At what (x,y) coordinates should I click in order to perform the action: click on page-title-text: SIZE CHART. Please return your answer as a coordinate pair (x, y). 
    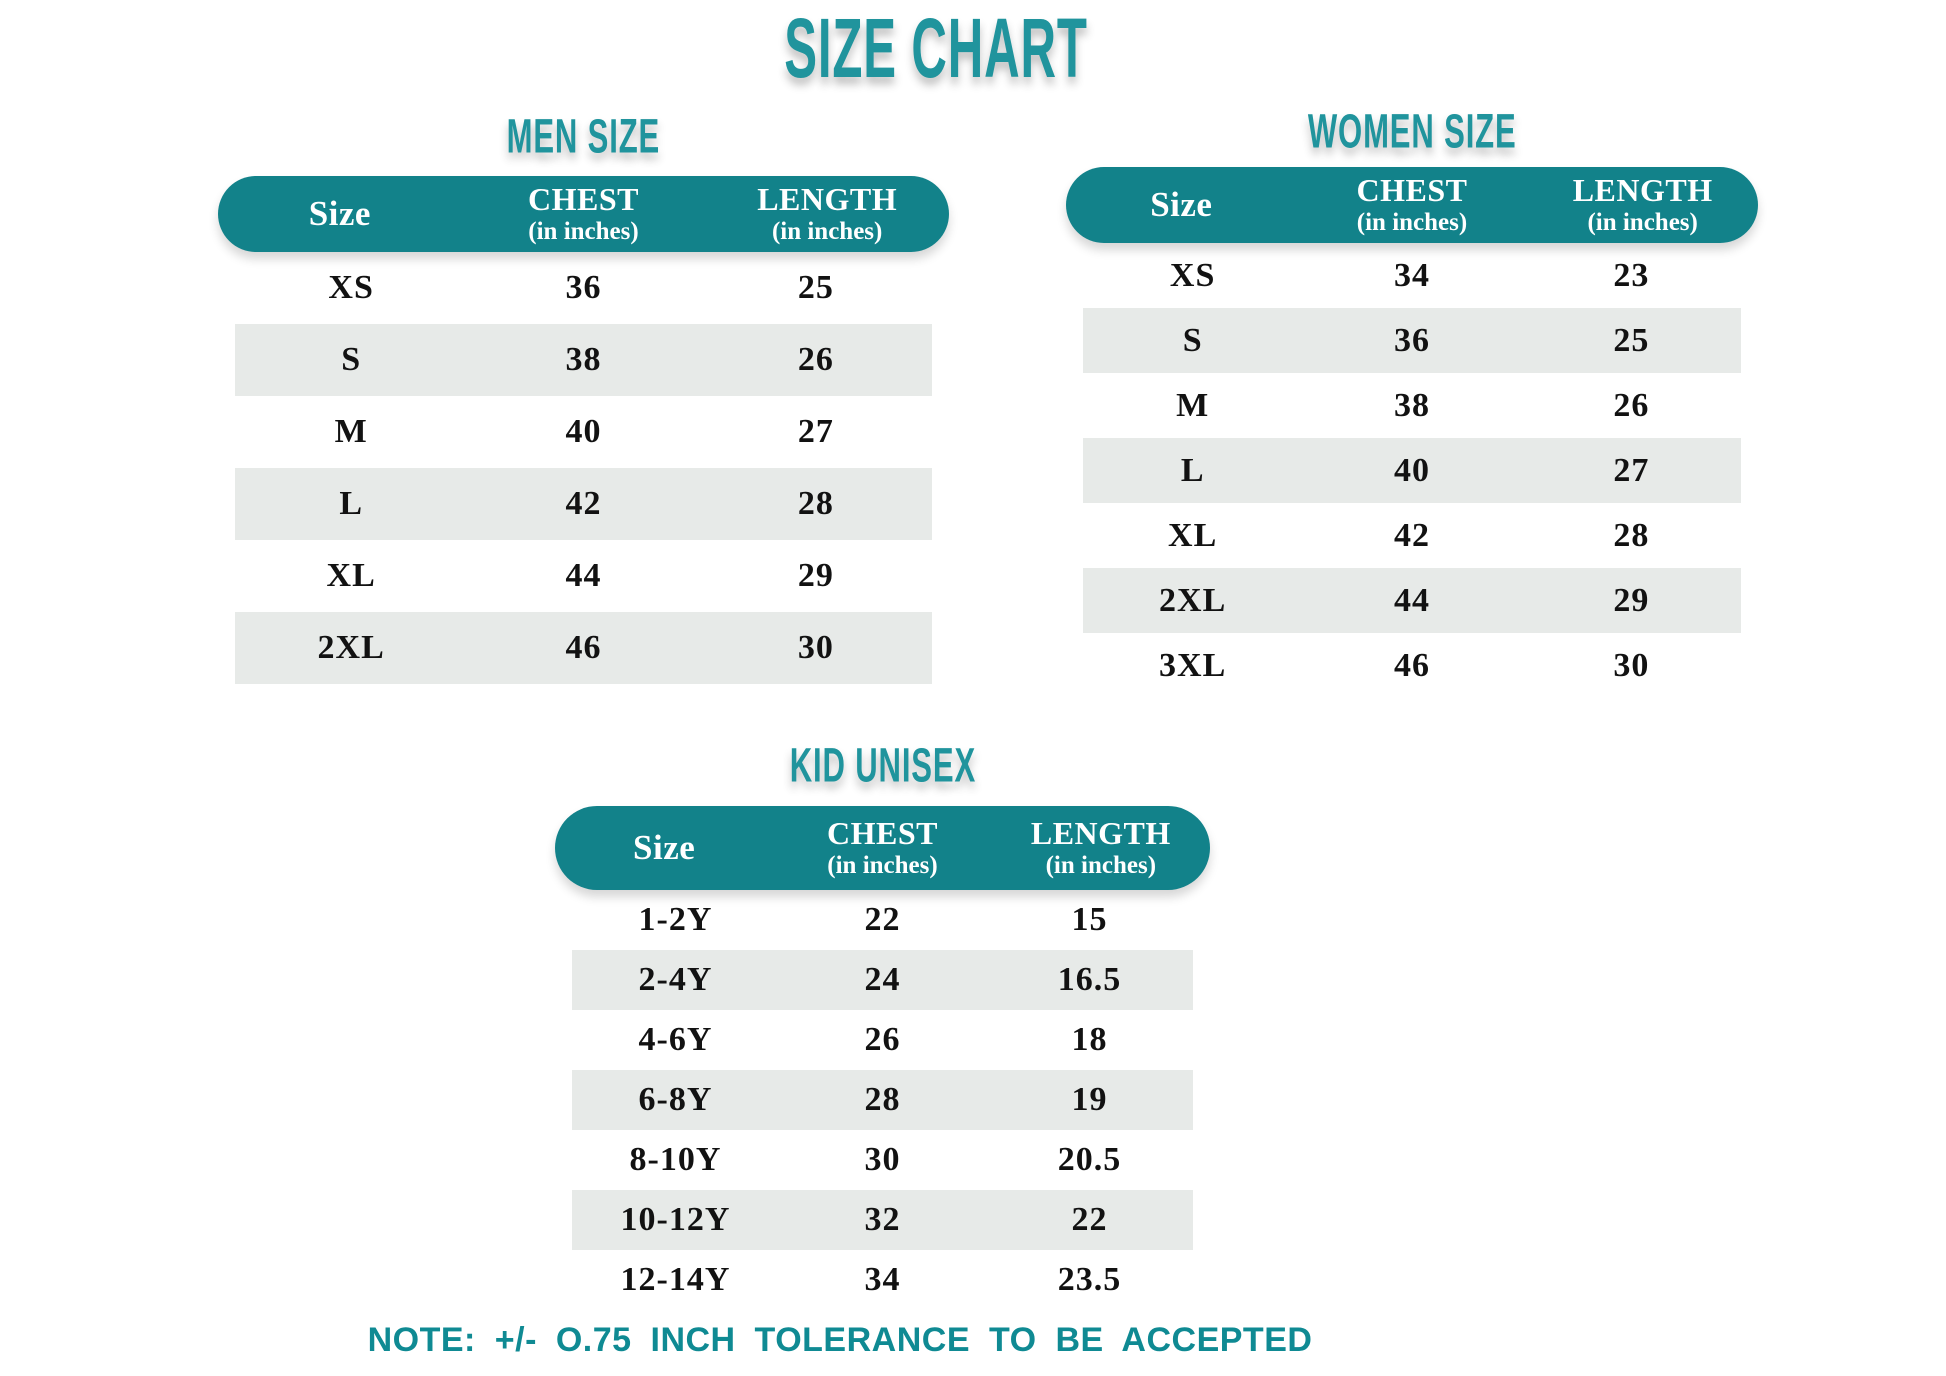
    Looking at the image, I should click on (936, 48).